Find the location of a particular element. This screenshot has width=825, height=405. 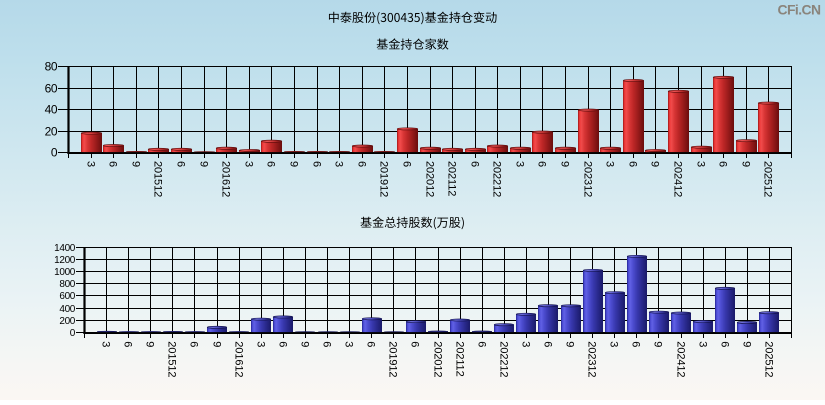

svg-text: 20 is located at coordinates (51, 132).